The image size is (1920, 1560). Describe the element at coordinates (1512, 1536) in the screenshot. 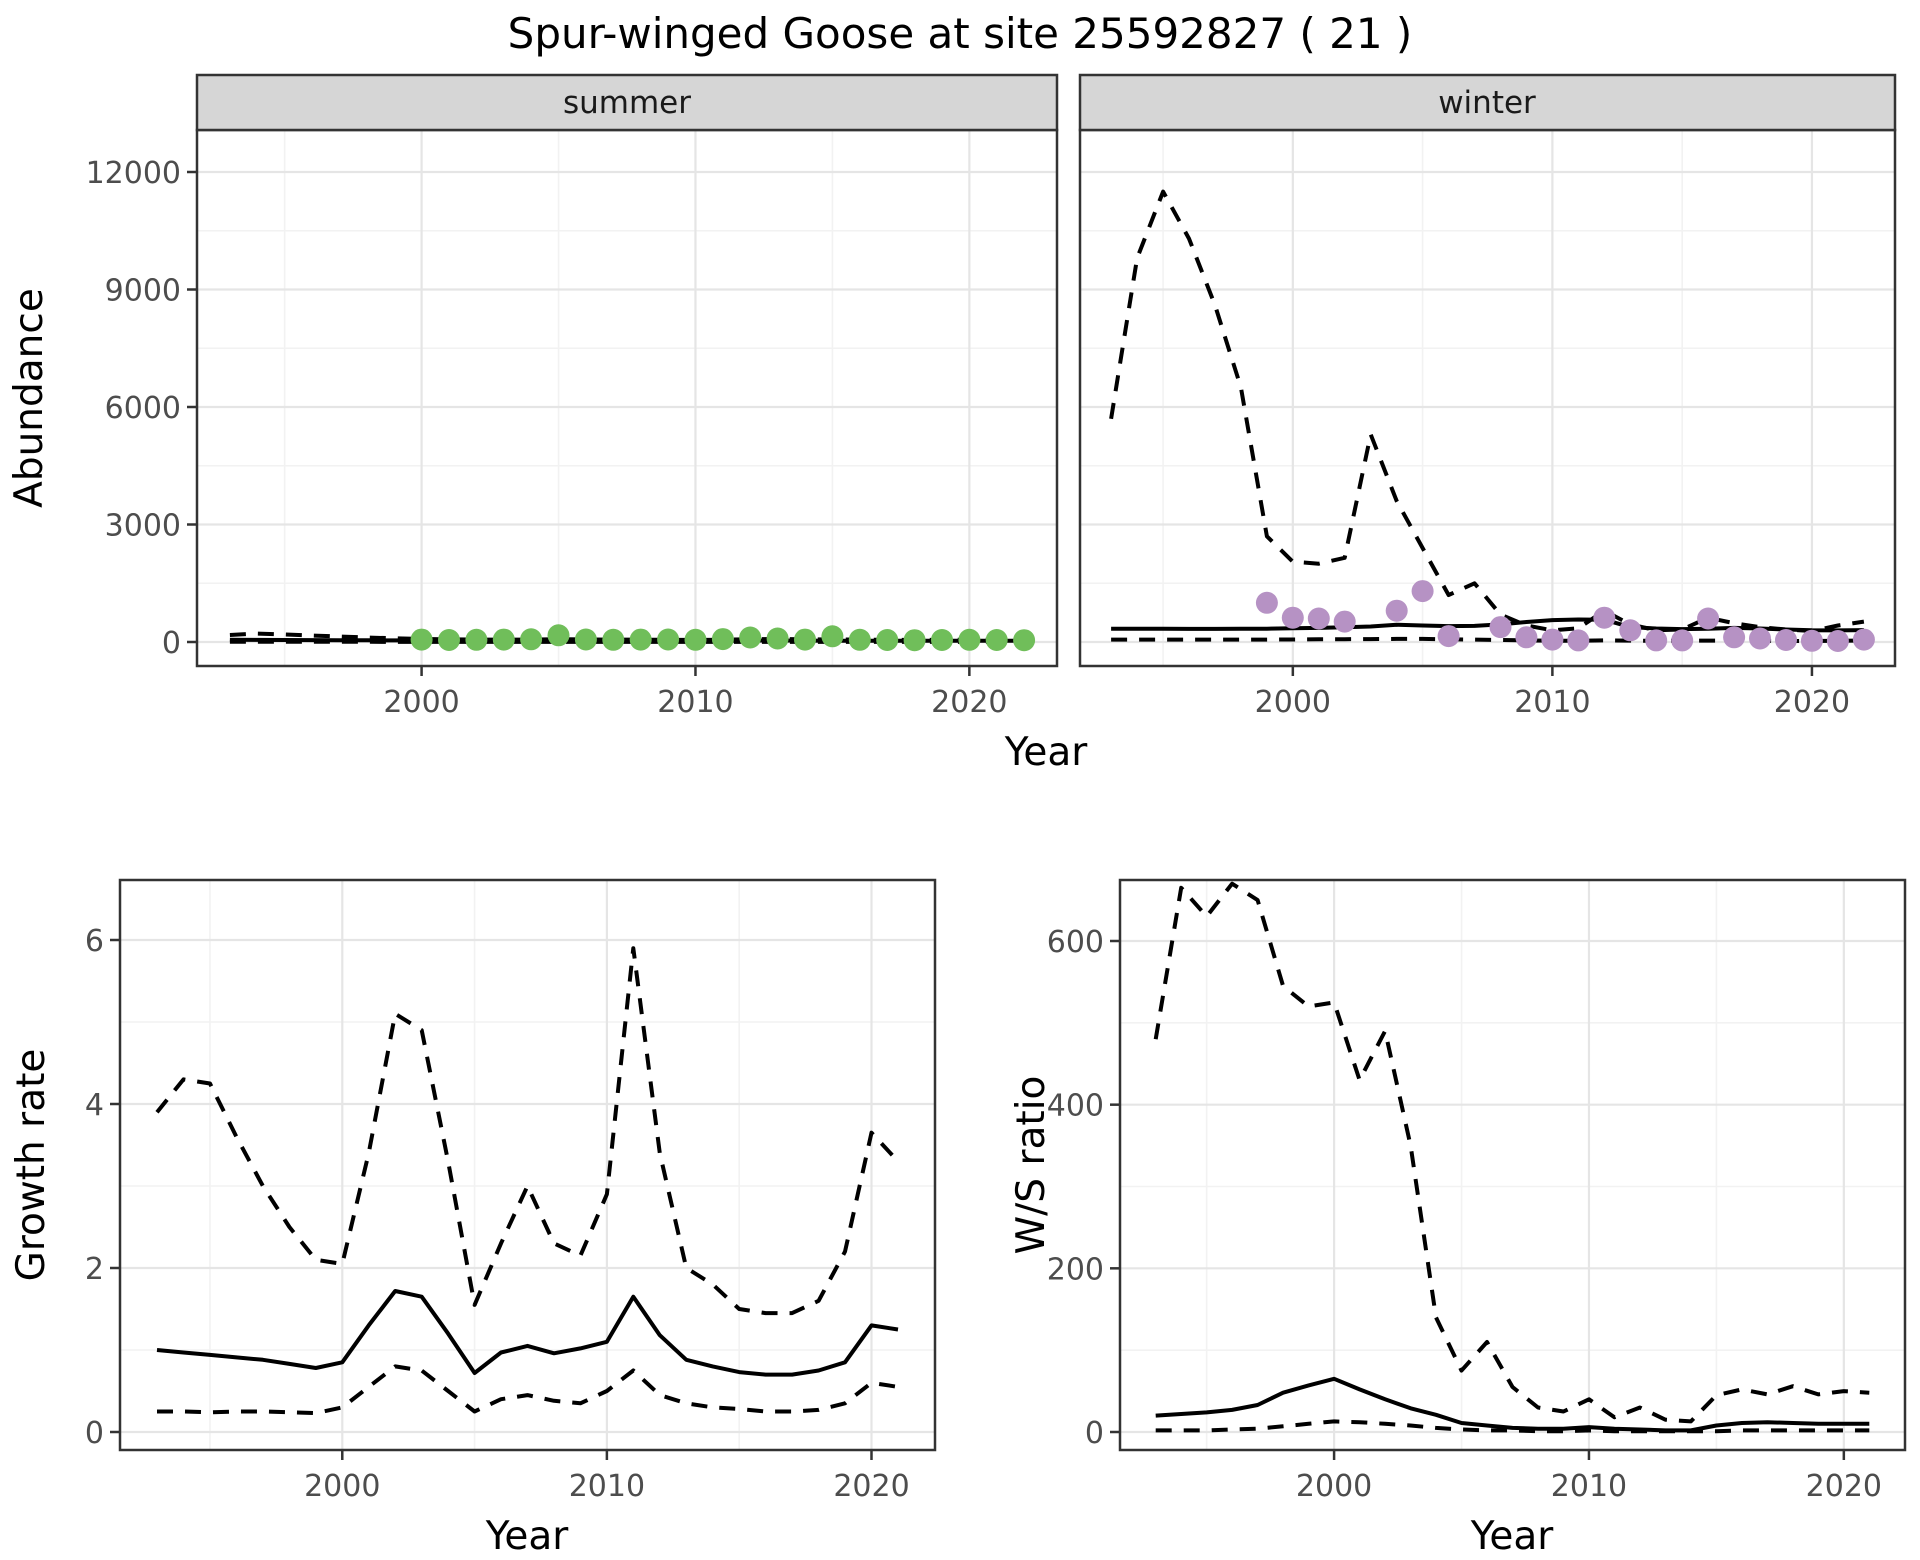

I see `ws-xaxis-title: Year` at that location.